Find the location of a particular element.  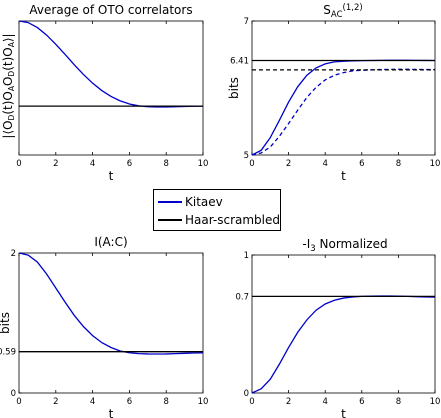

y-tick-label: 5 is located at coordinates (246, 156).